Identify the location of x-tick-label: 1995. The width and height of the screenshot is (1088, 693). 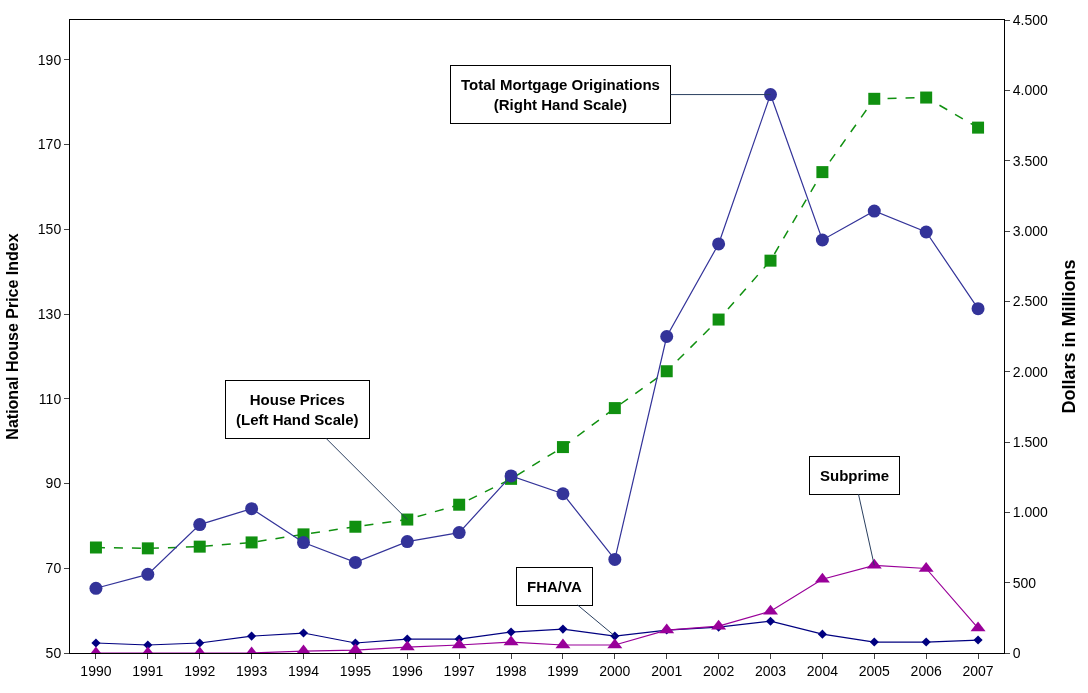
(355, 670).